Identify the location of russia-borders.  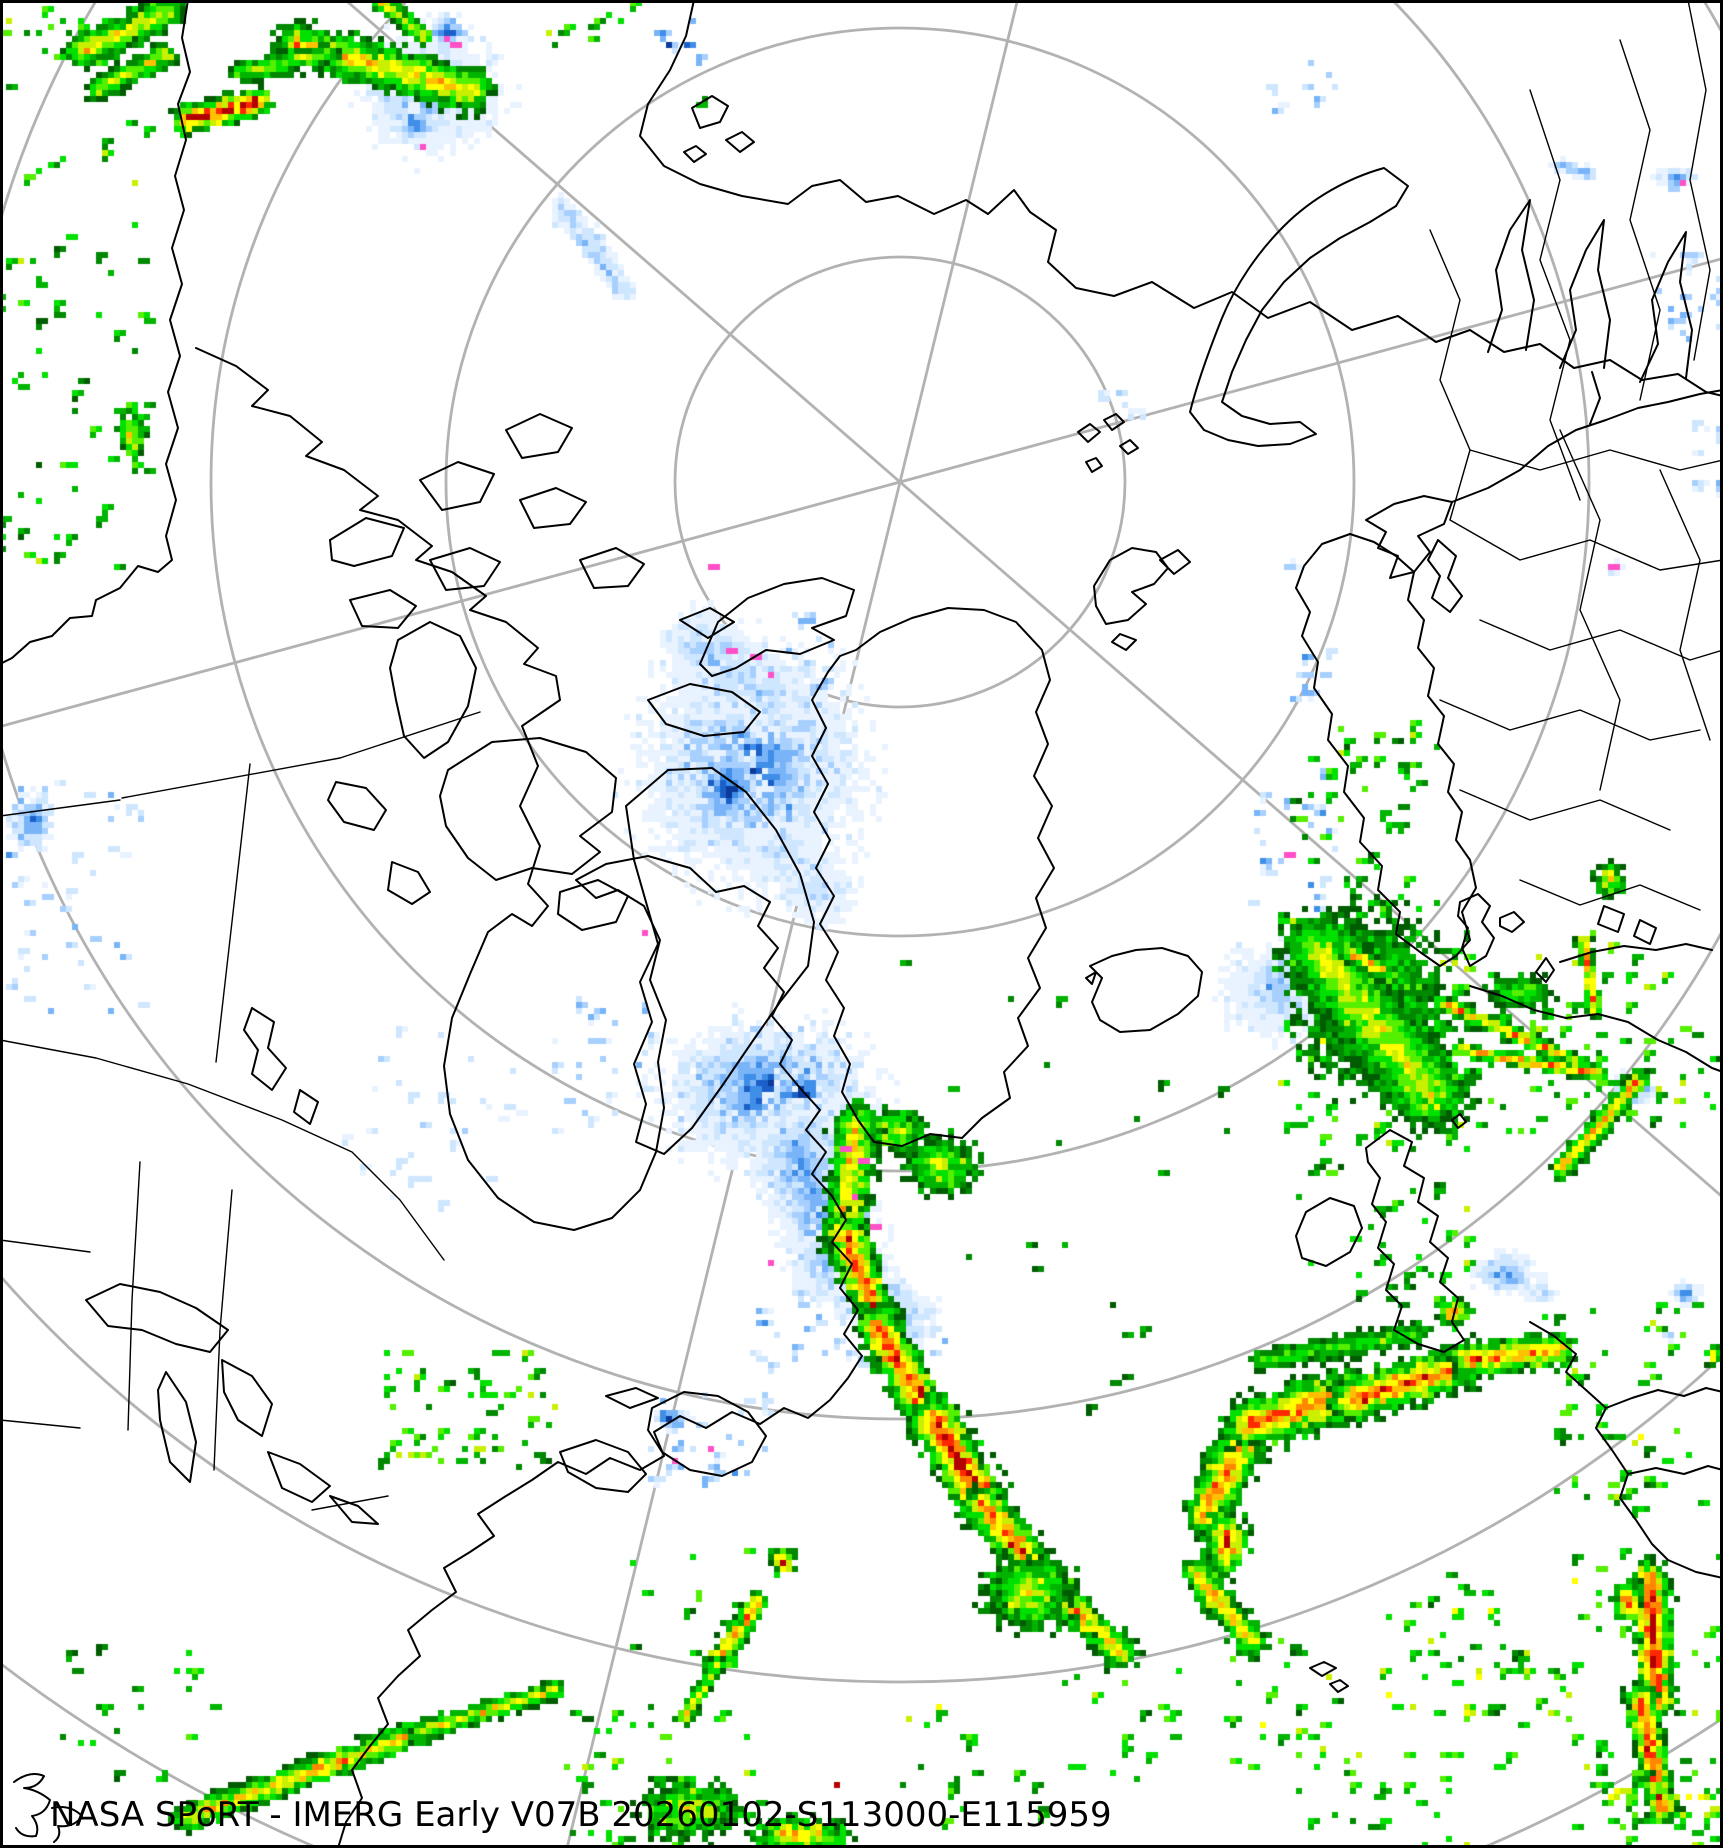
(1576, 455).